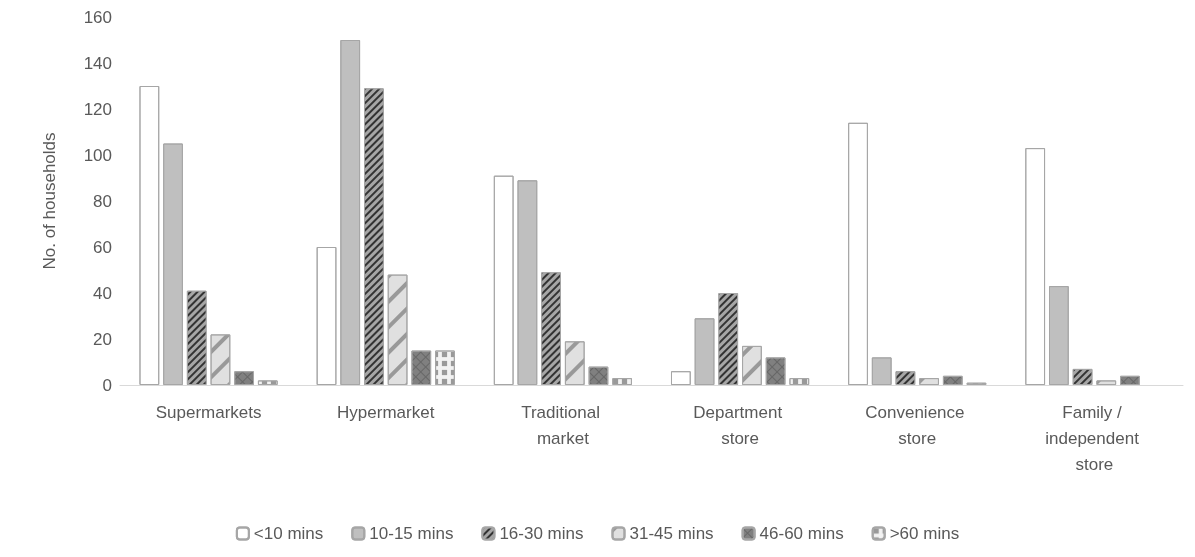  I want to click on y-tick-label: 120, so click(97, 109).